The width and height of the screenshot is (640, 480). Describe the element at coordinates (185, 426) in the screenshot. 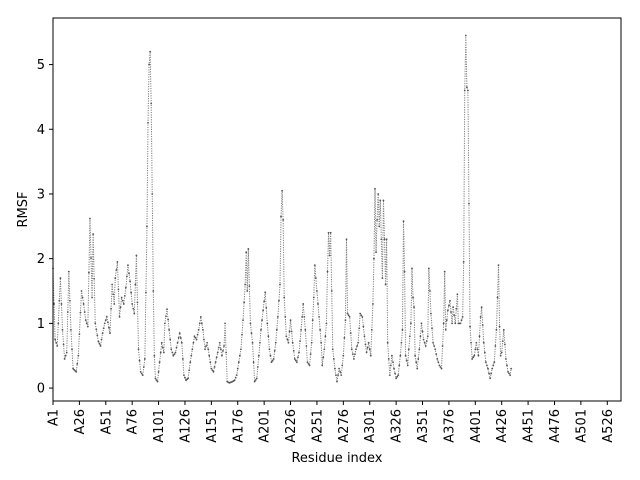

I see `x-tick-label: A126` at that location.